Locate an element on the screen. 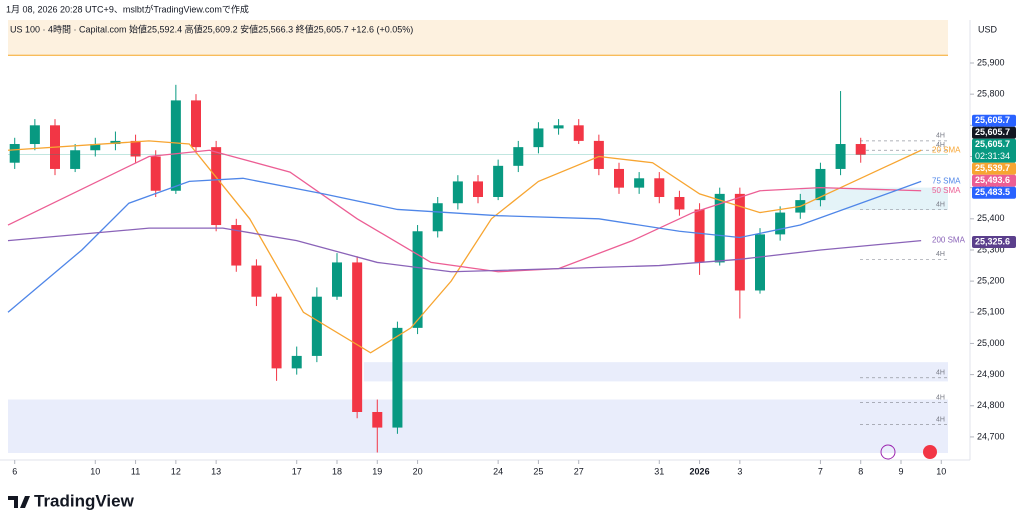  x-tick-label: 27 is located at coordinates (579, 471).